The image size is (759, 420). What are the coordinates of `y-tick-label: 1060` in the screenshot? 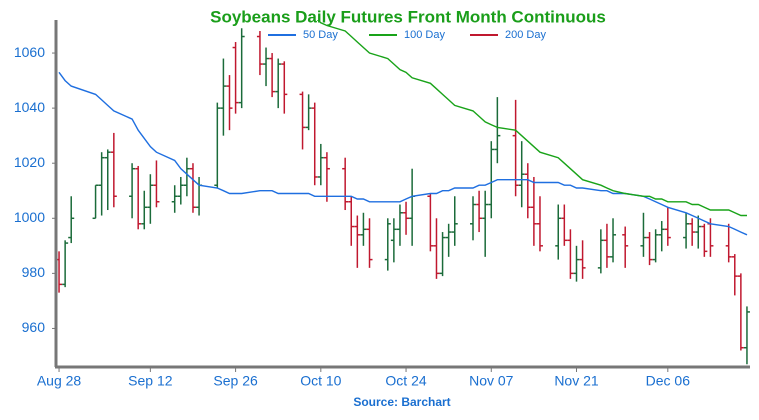 It's located at (29, 52).